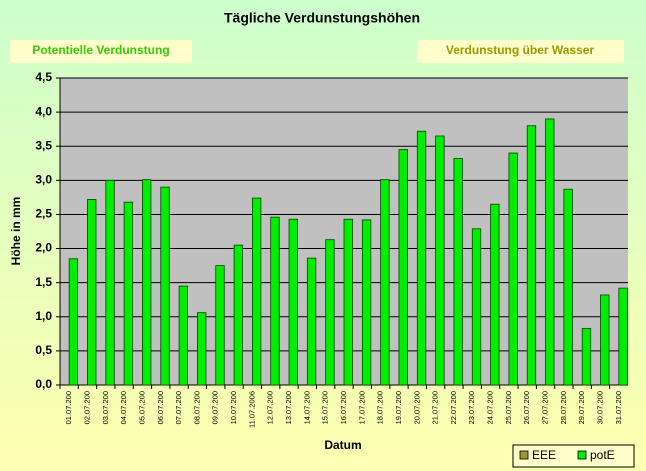  Describe the element at coordinates (68, 407) in the screenshot. I see `x-tick-label: 01.07.200` at that location.